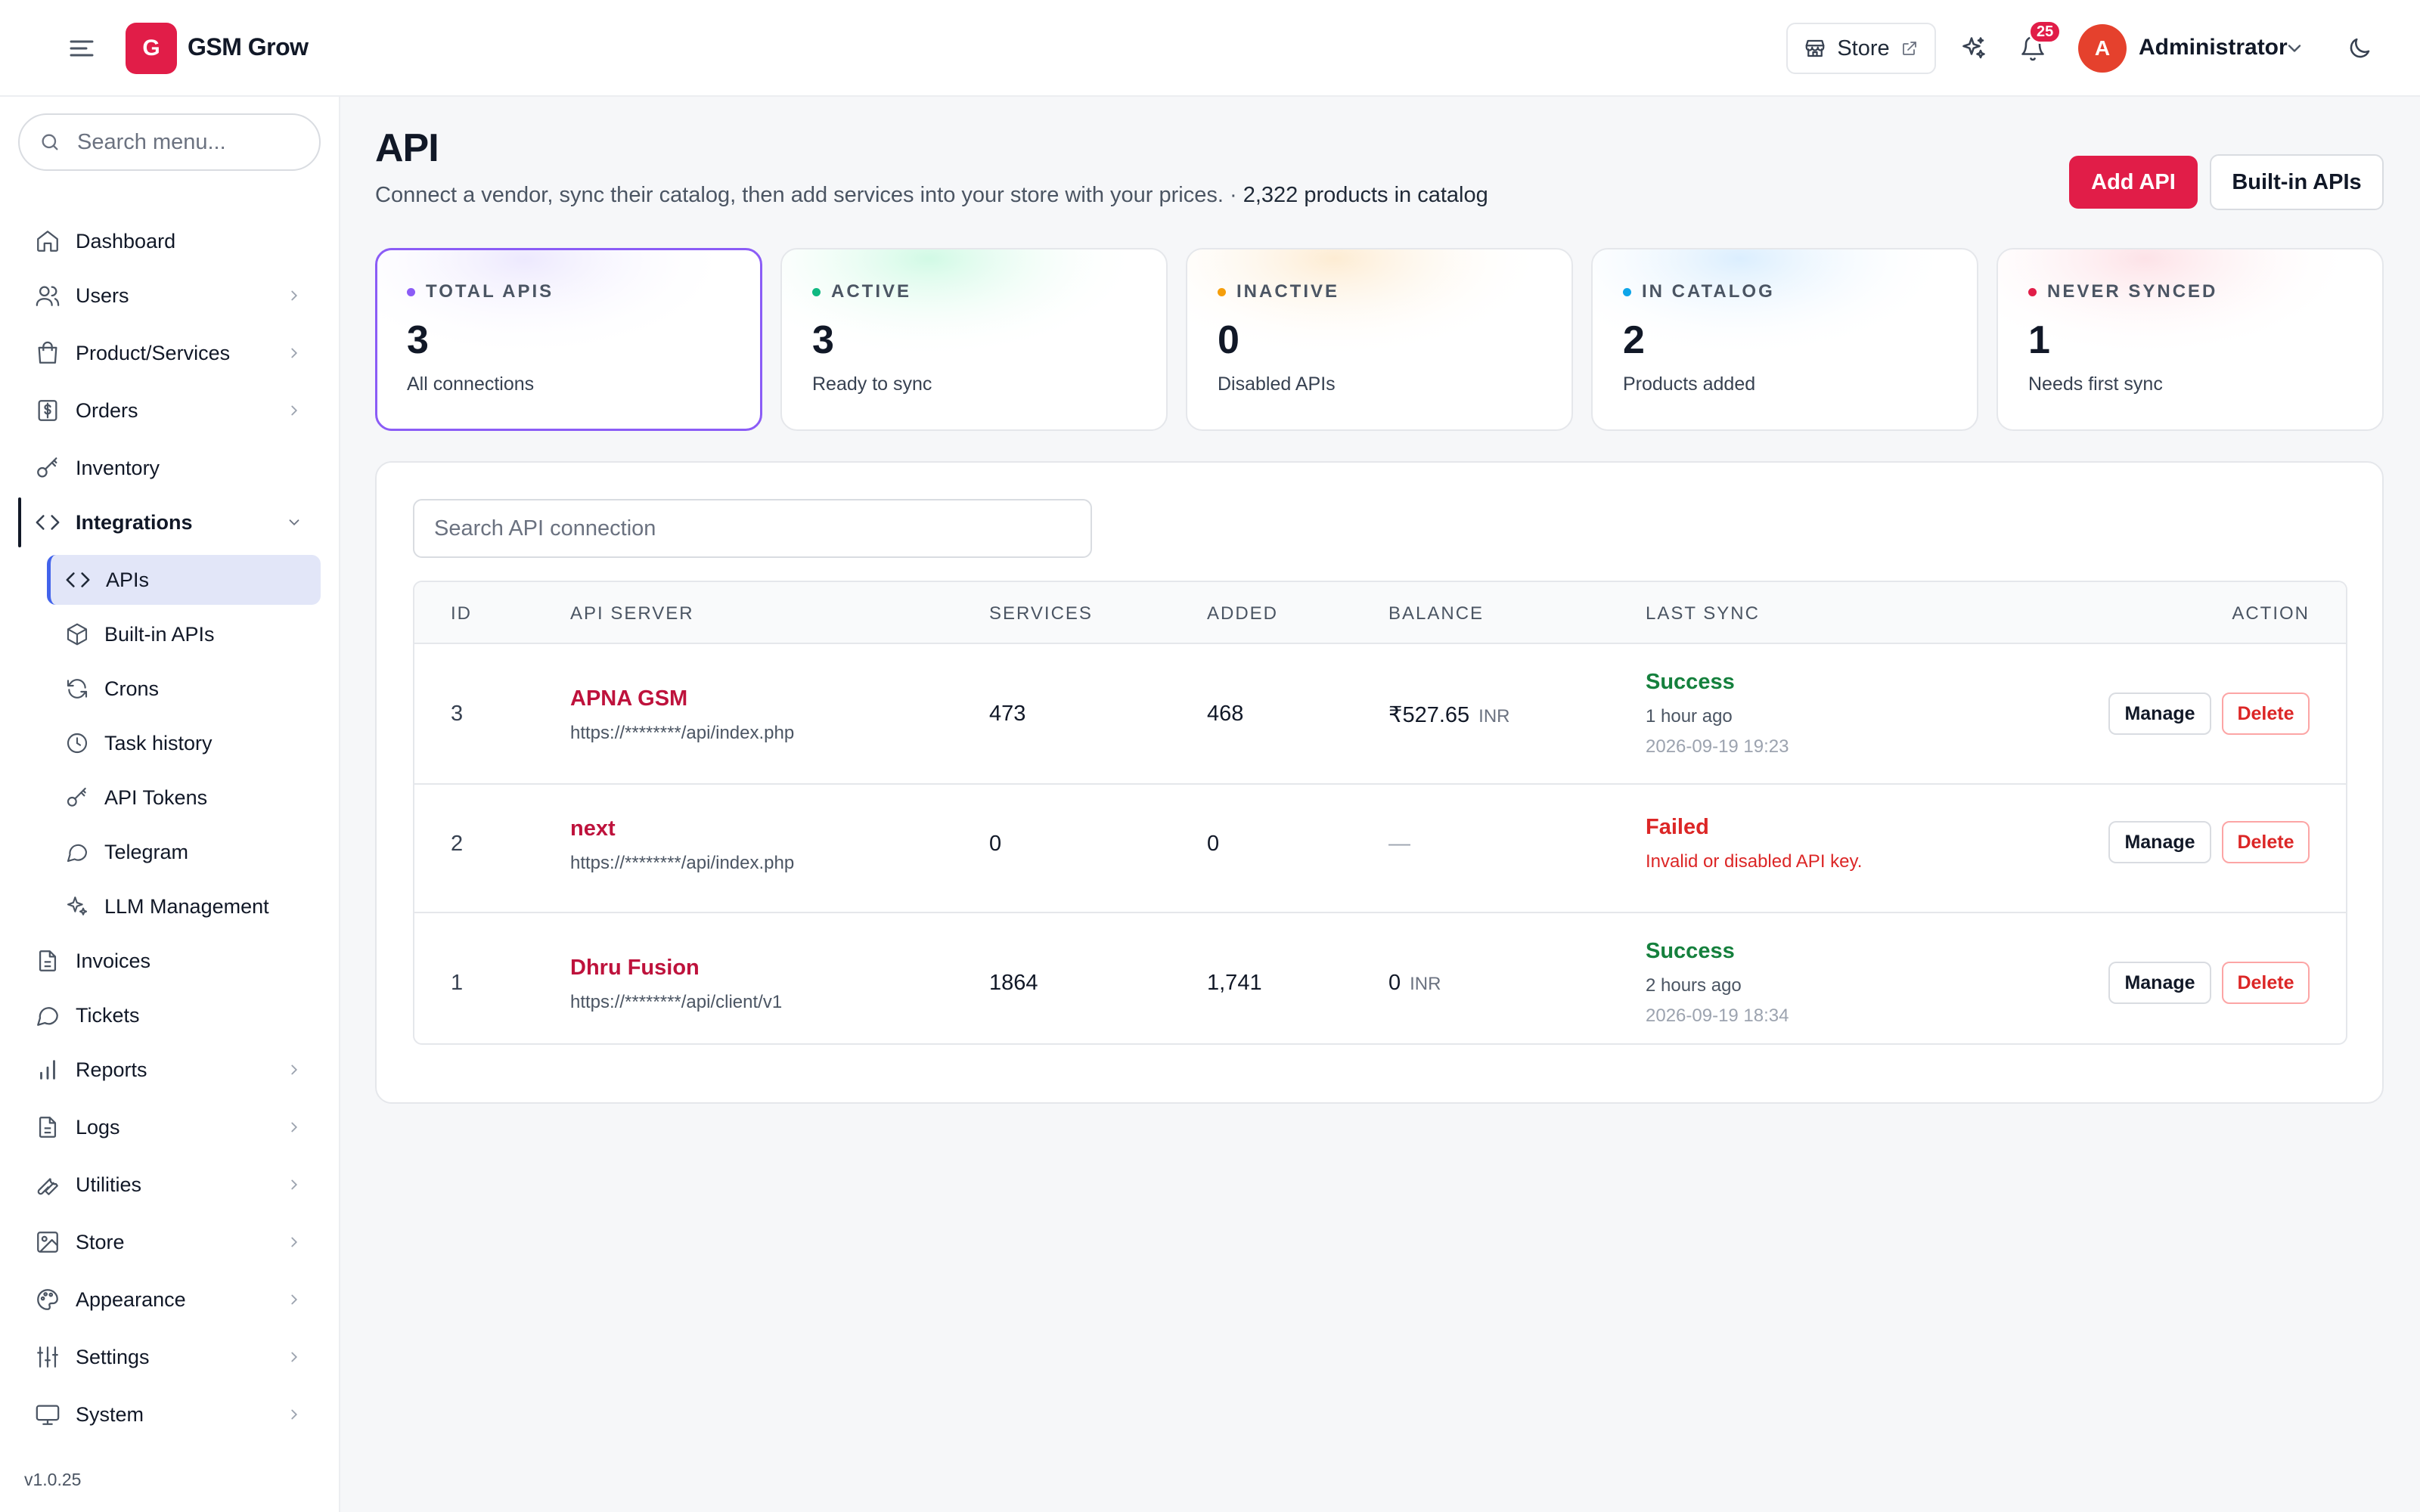 This screenshot has height=1512, width=2420. What do you see at coordinates (871, 291) in the screenshot?
I see `stat-label: ACTIVE` at bounding box center [871, 291].